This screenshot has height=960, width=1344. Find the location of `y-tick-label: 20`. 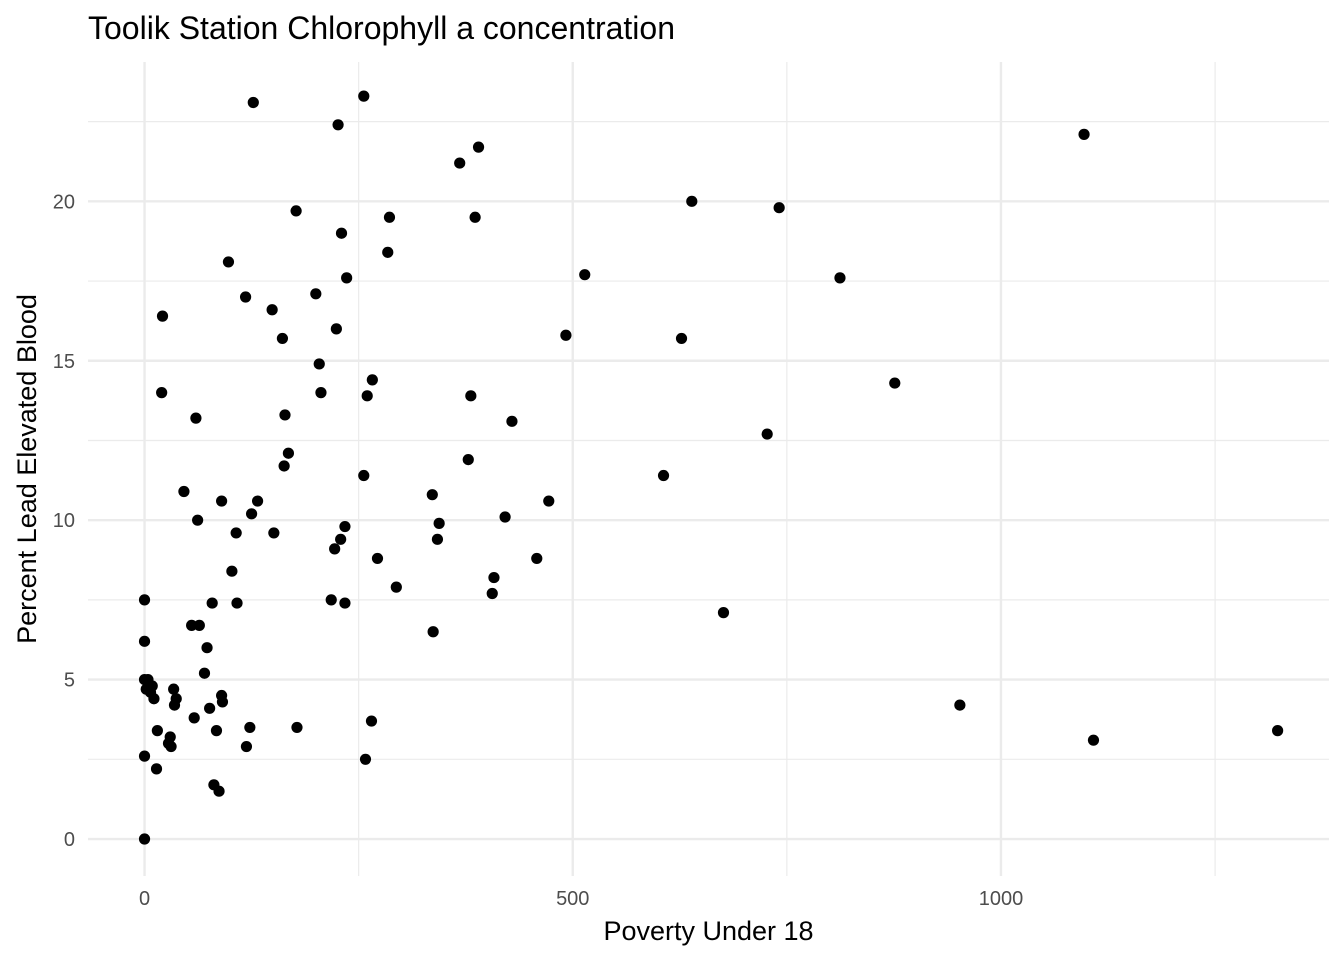

y-tick-label: 20 is located at coordinates (64, 202).